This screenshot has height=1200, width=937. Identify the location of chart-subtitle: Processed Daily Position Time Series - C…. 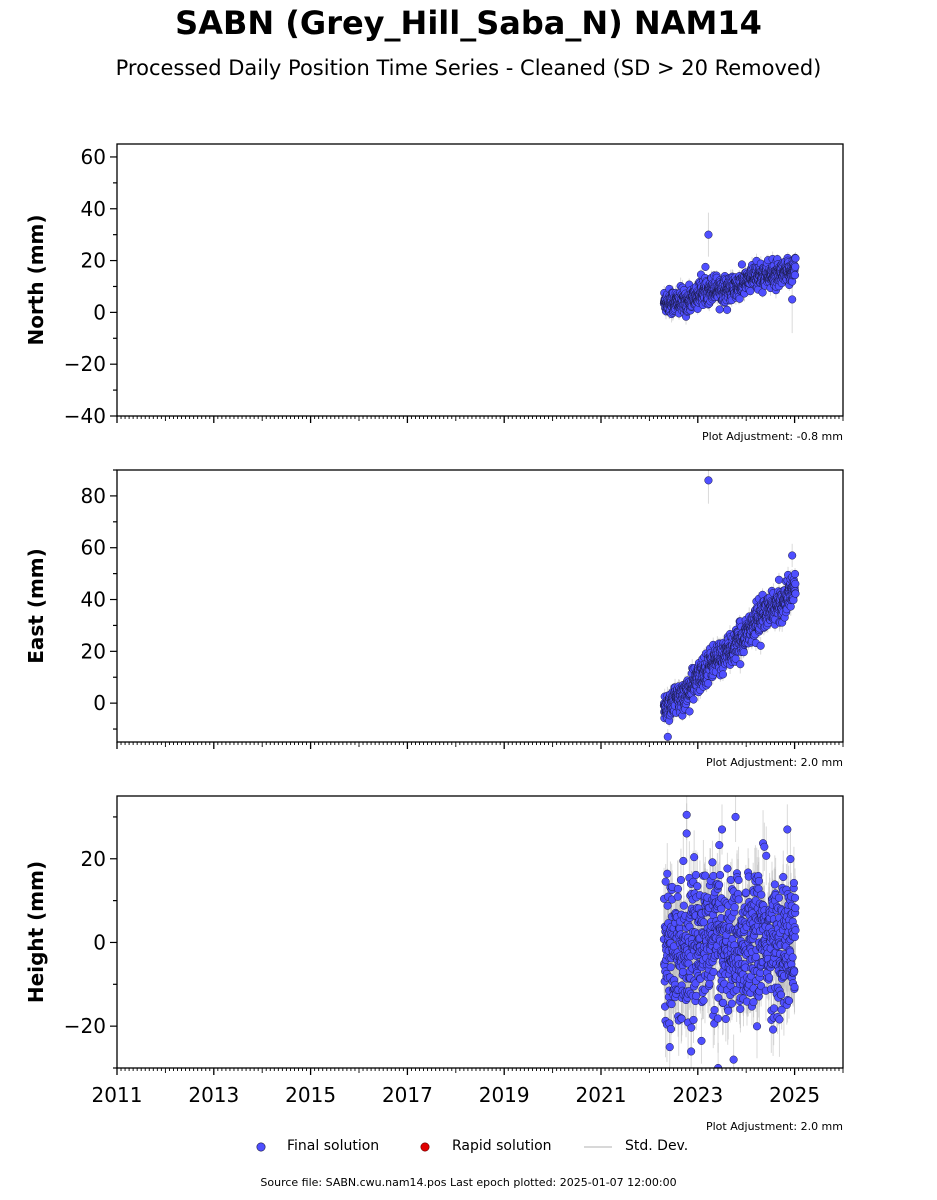
(468, 68).